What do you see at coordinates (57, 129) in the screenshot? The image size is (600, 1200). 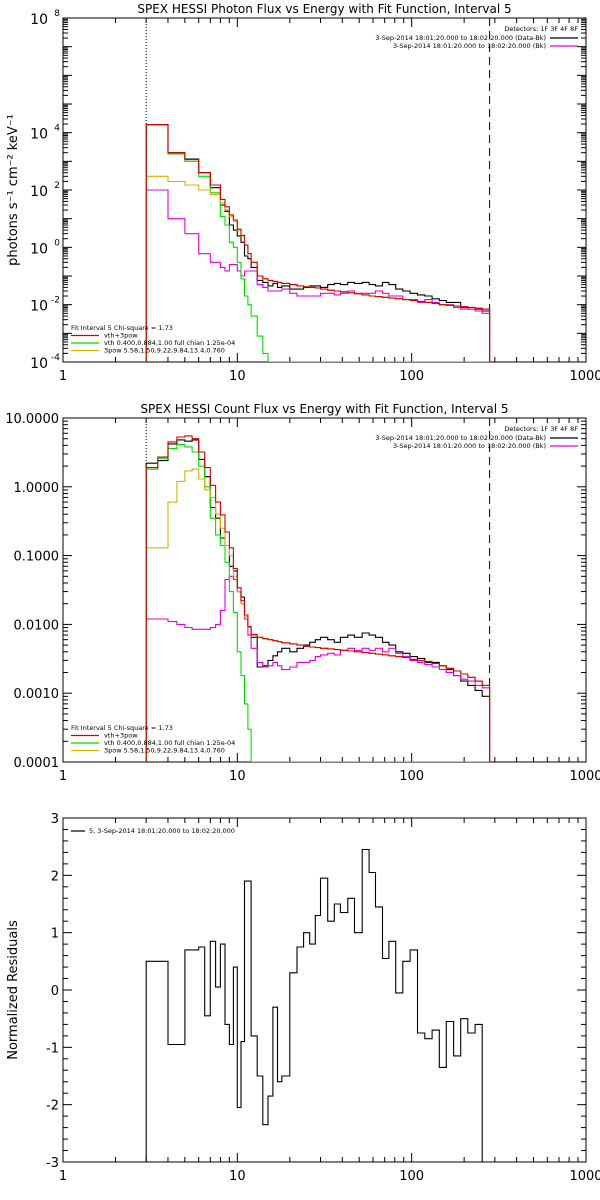 I see `y-tick-exponent: 4` at bounding box center [57, 129].